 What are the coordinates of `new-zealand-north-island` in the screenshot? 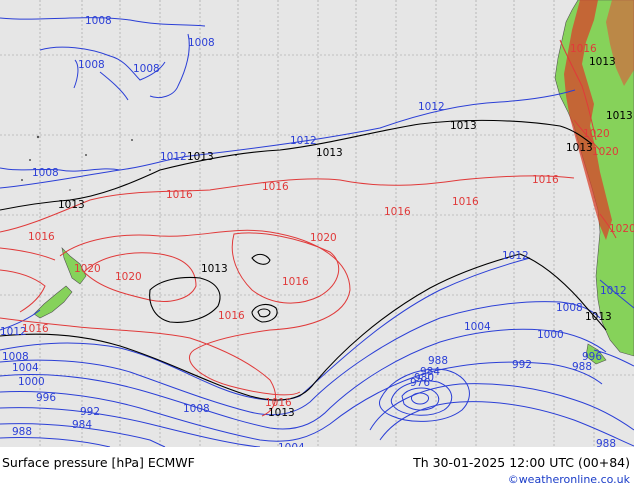 It's located at (74, 266).